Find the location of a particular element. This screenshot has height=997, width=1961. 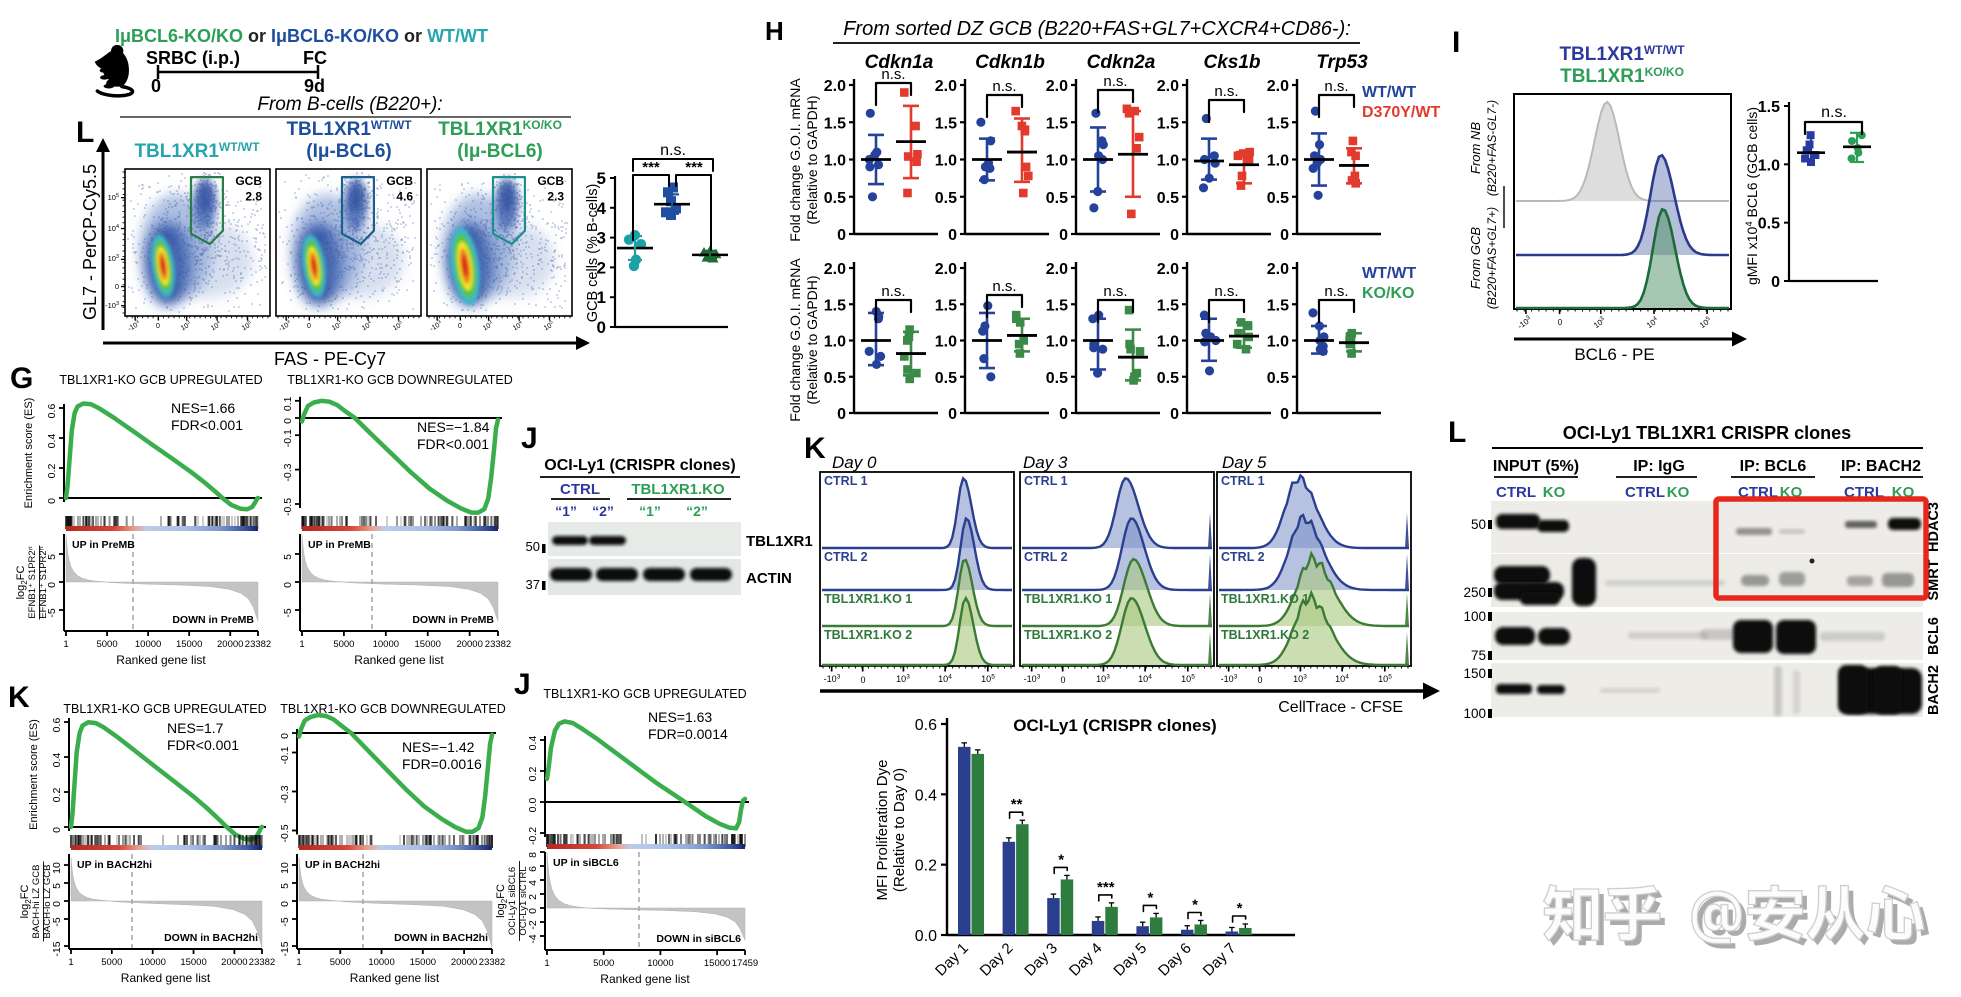

svg-text: KO is located at coordinates (1678, 492).